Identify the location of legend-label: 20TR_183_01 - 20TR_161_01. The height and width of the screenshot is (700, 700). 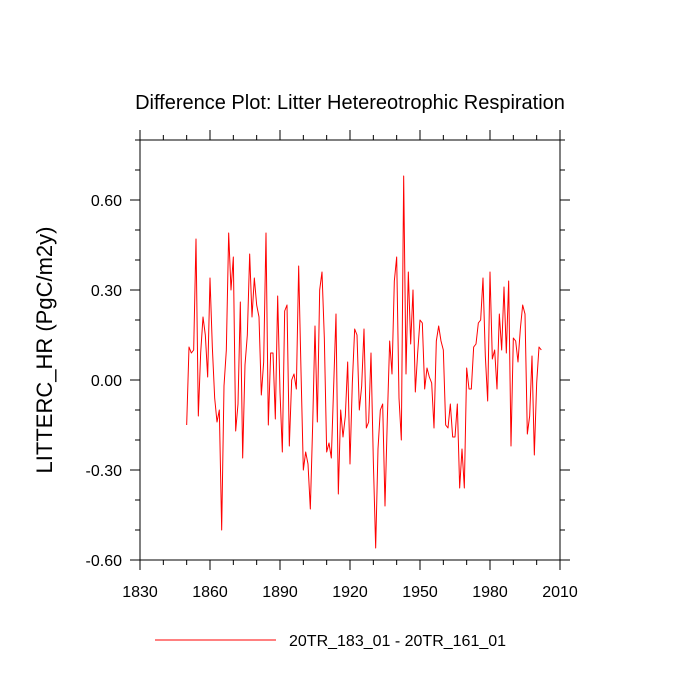
(397, 641).